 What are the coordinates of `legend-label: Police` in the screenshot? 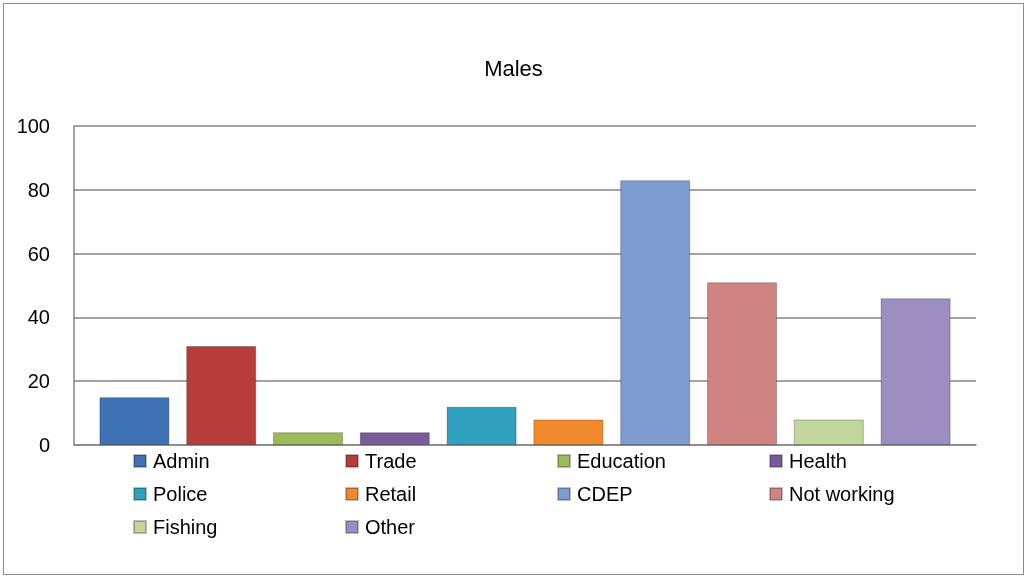 It's located at (180, 494).